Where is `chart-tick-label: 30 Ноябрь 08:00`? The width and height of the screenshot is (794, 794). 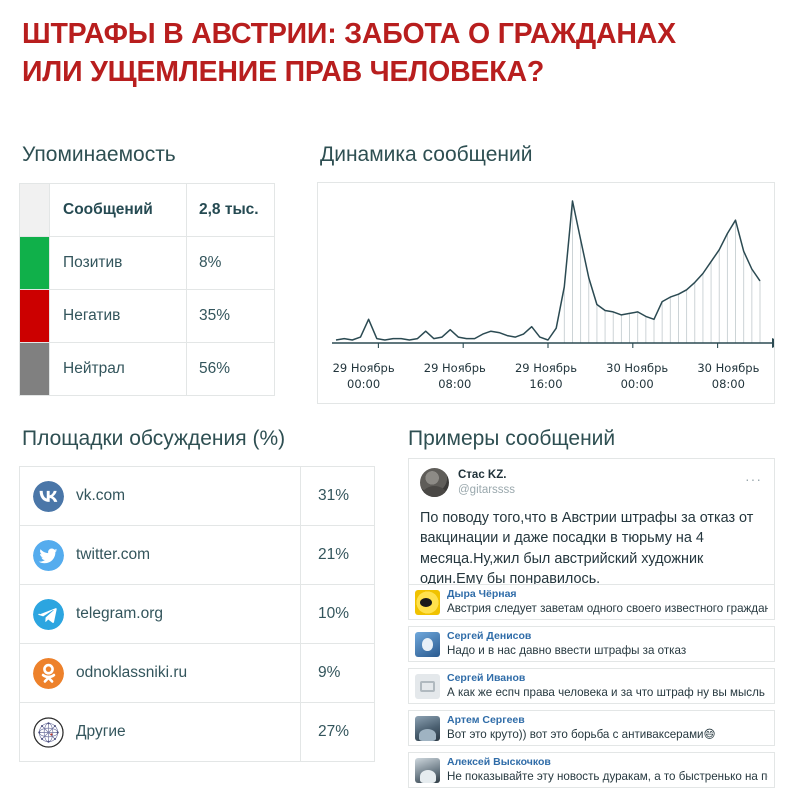
chart-tick-label: 30 Ноябрь 08:00 is located at coordinates (728, 383).